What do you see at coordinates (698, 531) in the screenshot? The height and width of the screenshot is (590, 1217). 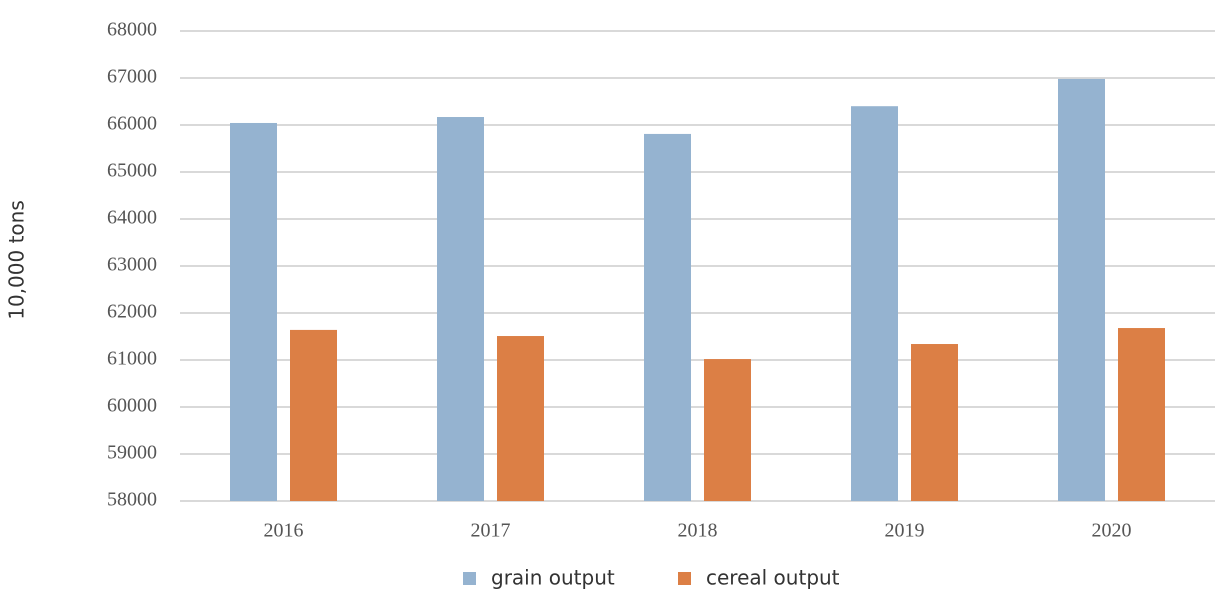 I see `x-tick-label: 2018` at bounding box center [698, 531].